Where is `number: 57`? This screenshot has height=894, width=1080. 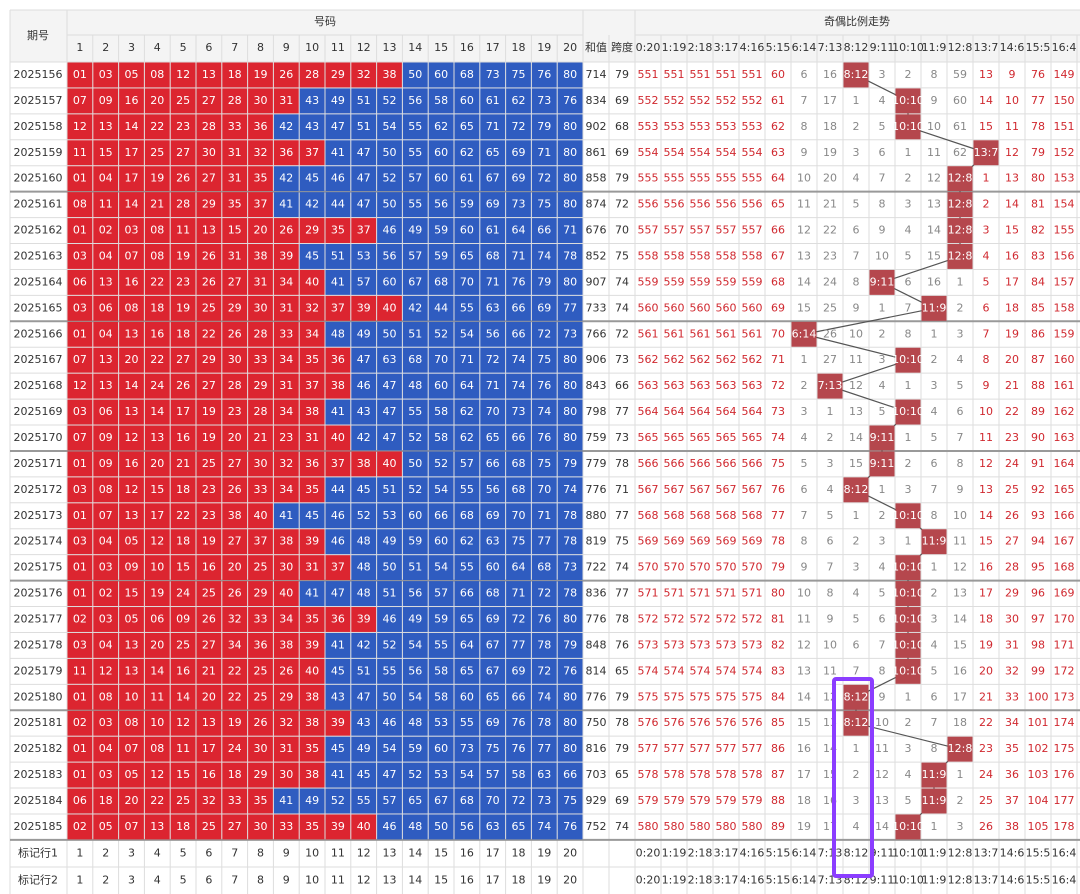
number: 57 is located at coordinates (415, 255).